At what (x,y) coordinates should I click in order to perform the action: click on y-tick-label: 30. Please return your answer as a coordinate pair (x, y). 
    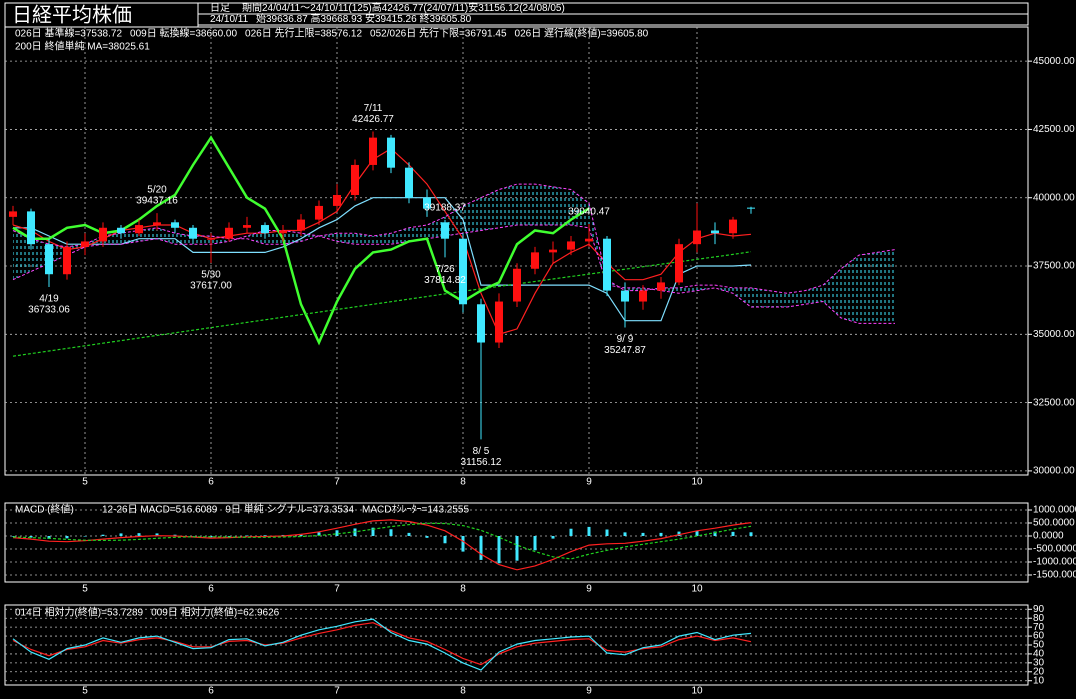
    Looking at the image, I should click on (1039, 662).